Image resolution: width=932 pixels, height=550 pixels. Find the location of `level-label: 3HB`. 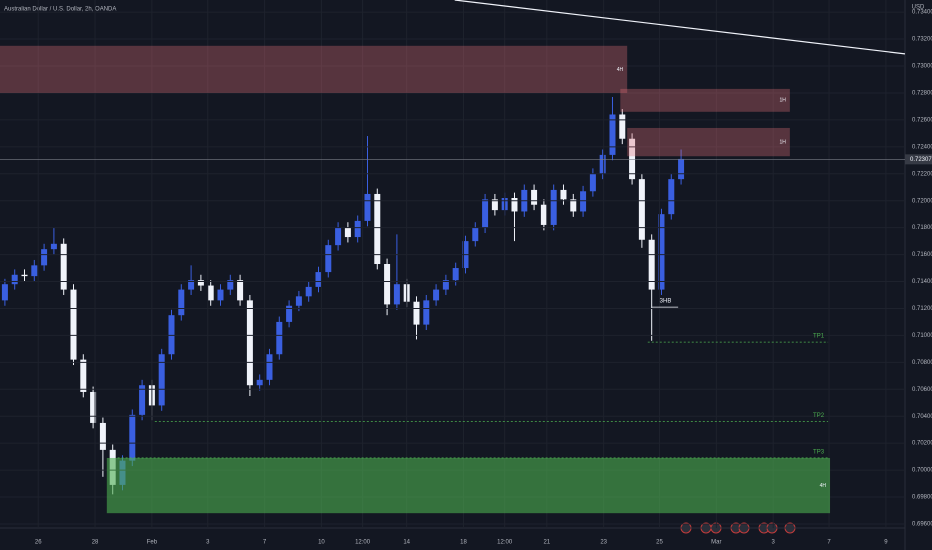

level-label: 3HB is located at coordinates (666, 302).